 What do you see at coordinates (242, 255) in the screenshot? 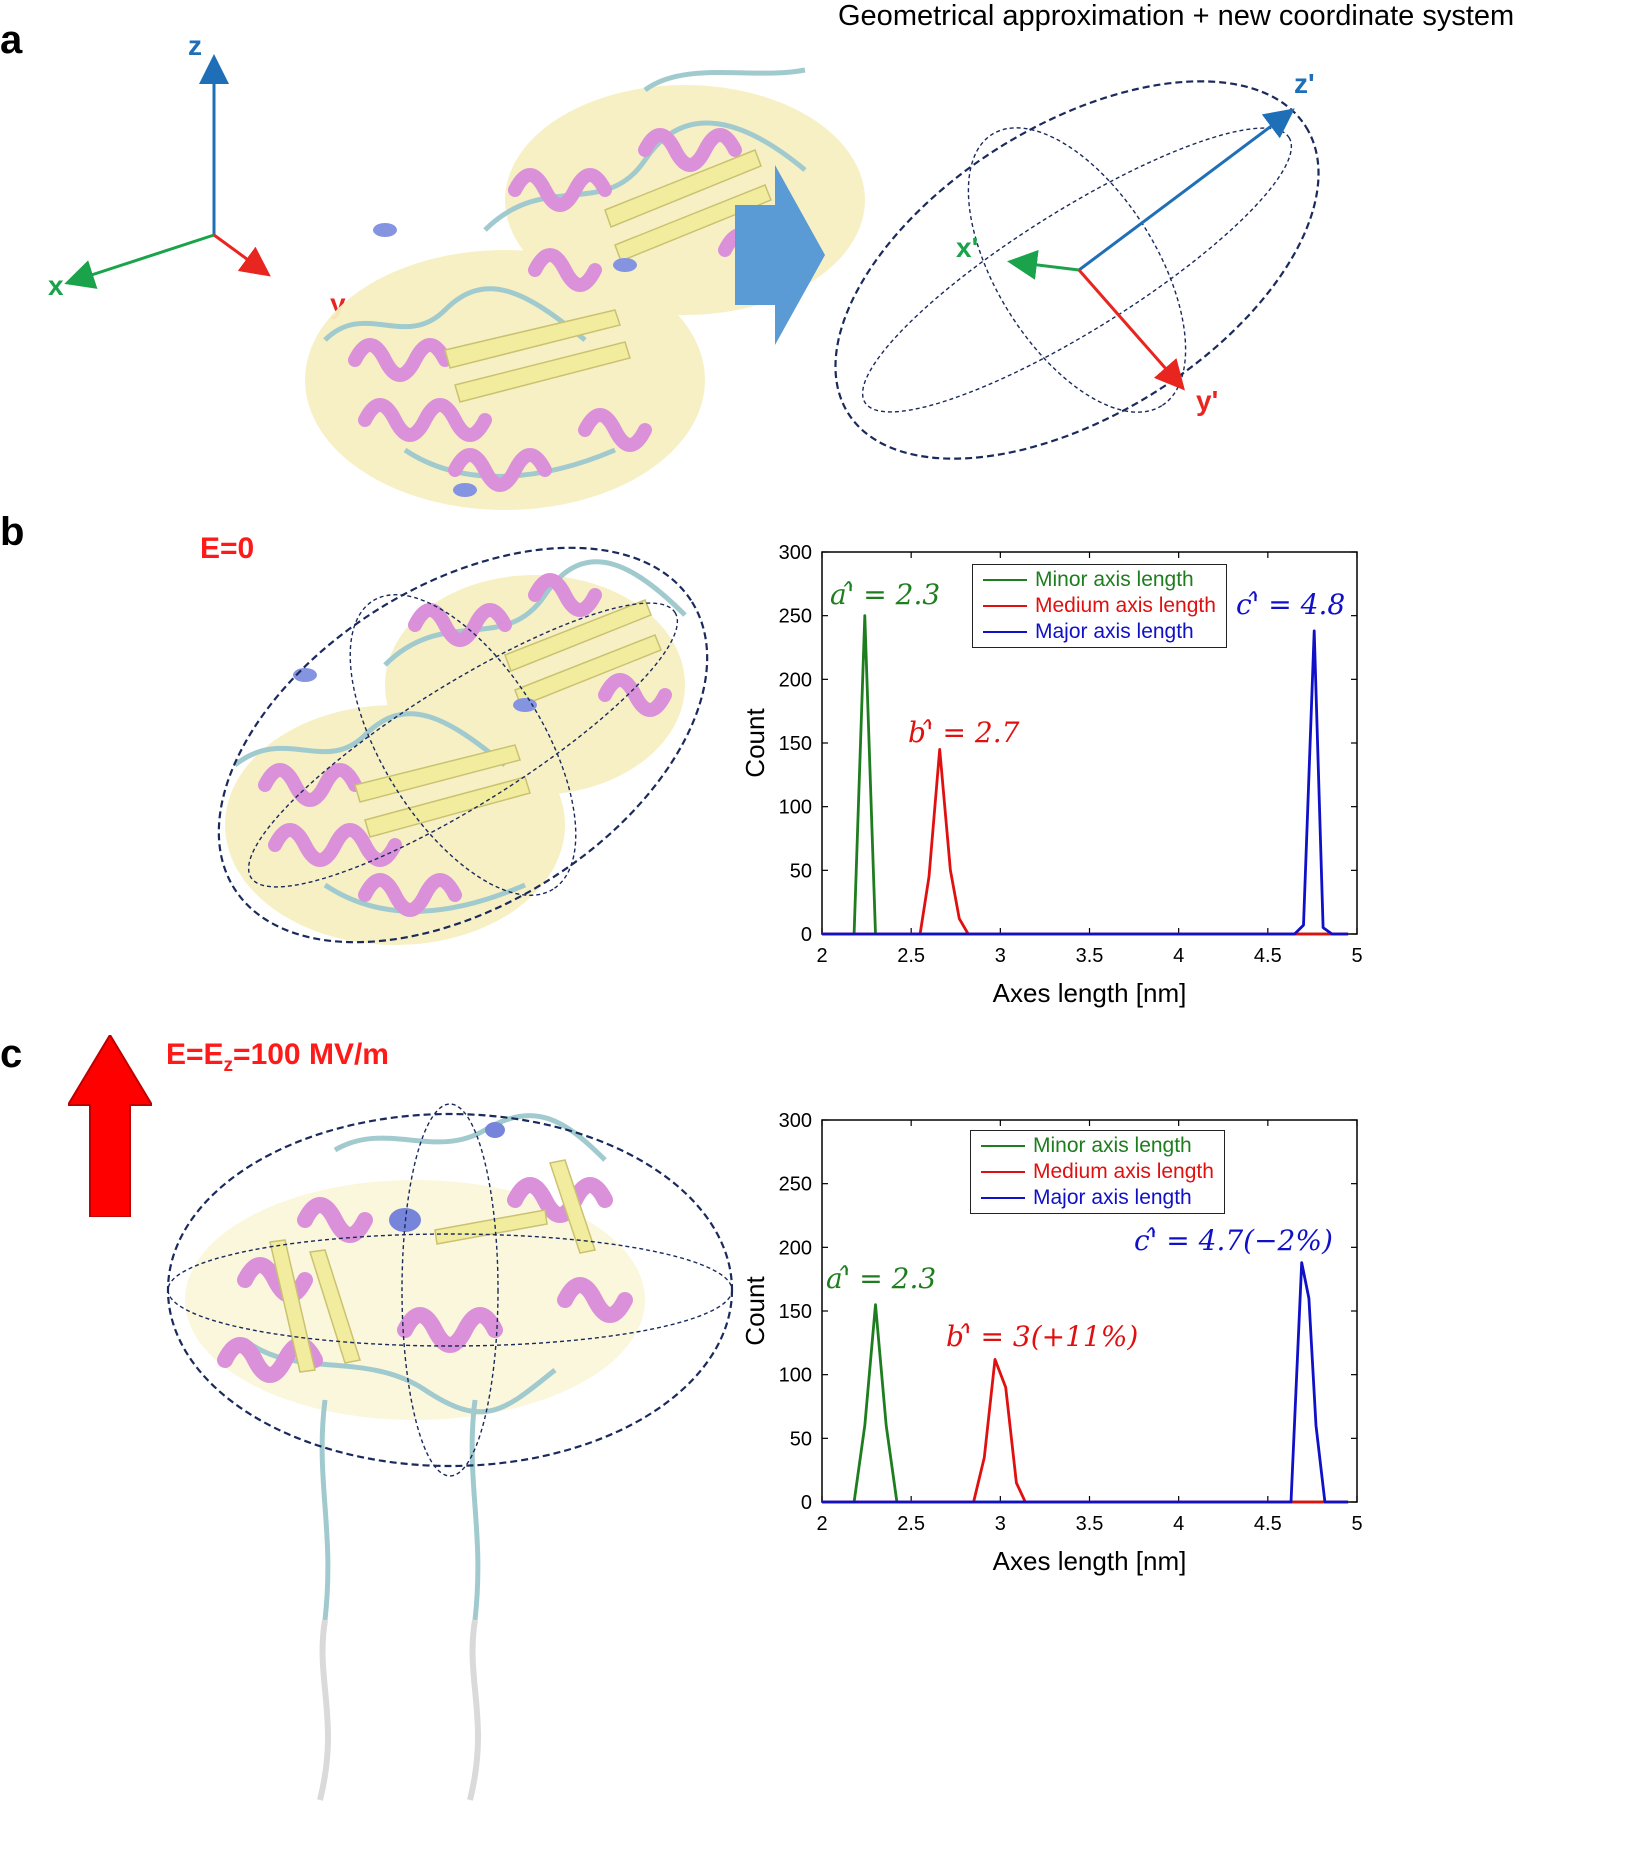
I see `y-axis-arrow` at bounding box center [242, 255].